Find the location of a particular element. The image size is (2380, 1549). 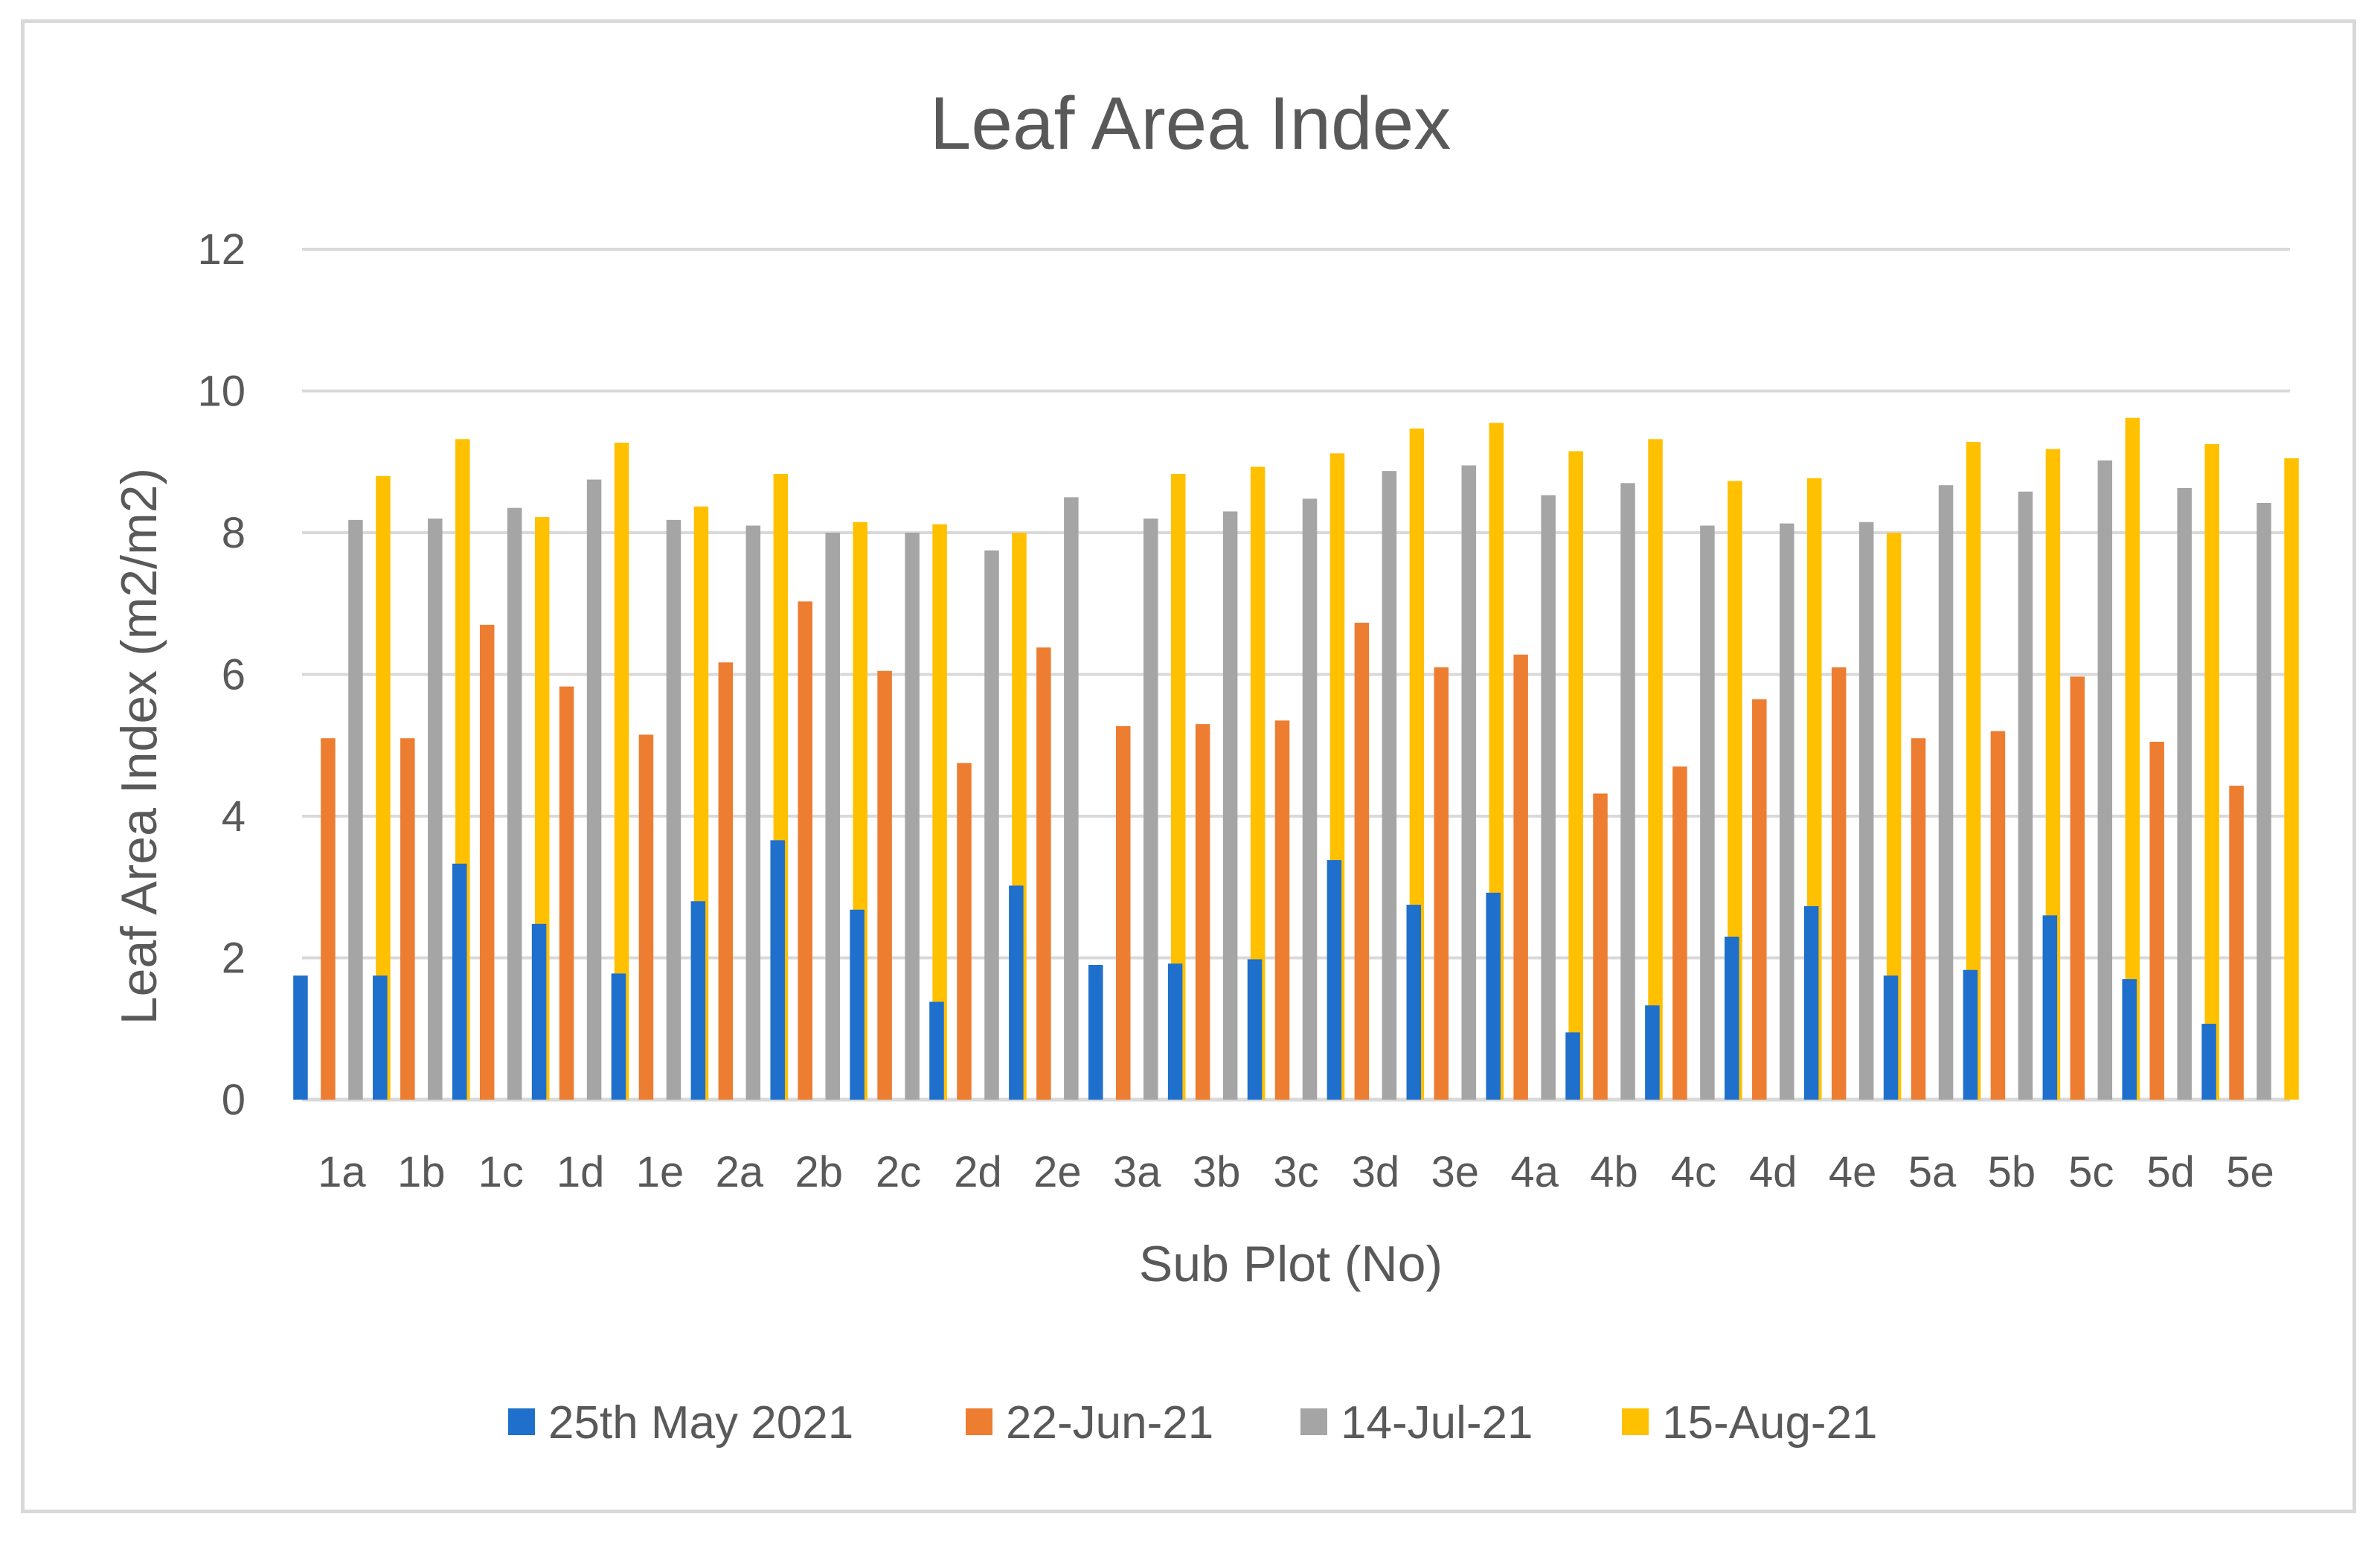

x-tick-label: 1e is located at coordinates (660, 1172).